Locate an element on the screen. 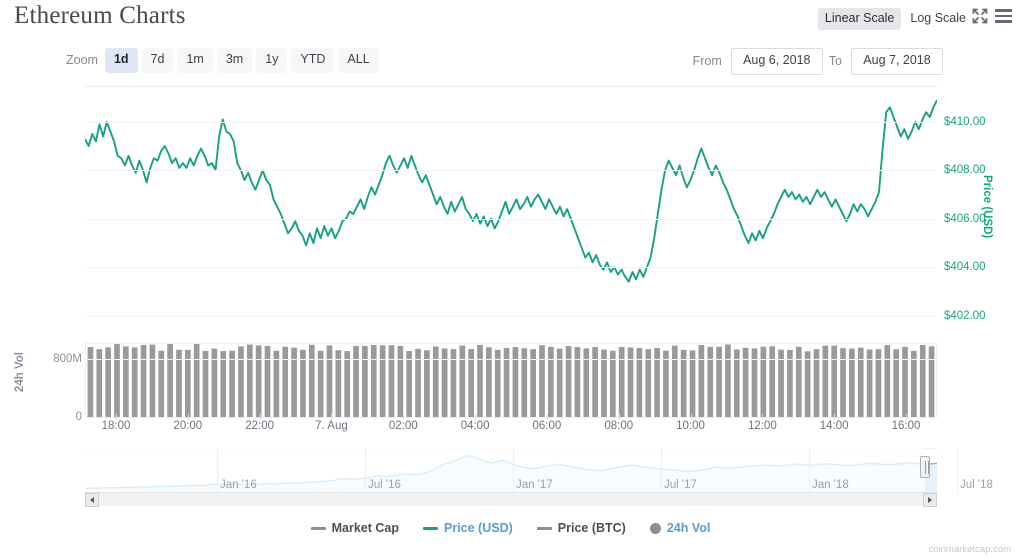 Image resolution: width=1021 pixels, height=559 pixels. legend-item-market-cap: Market Cap is located at coordinates (354, 528).